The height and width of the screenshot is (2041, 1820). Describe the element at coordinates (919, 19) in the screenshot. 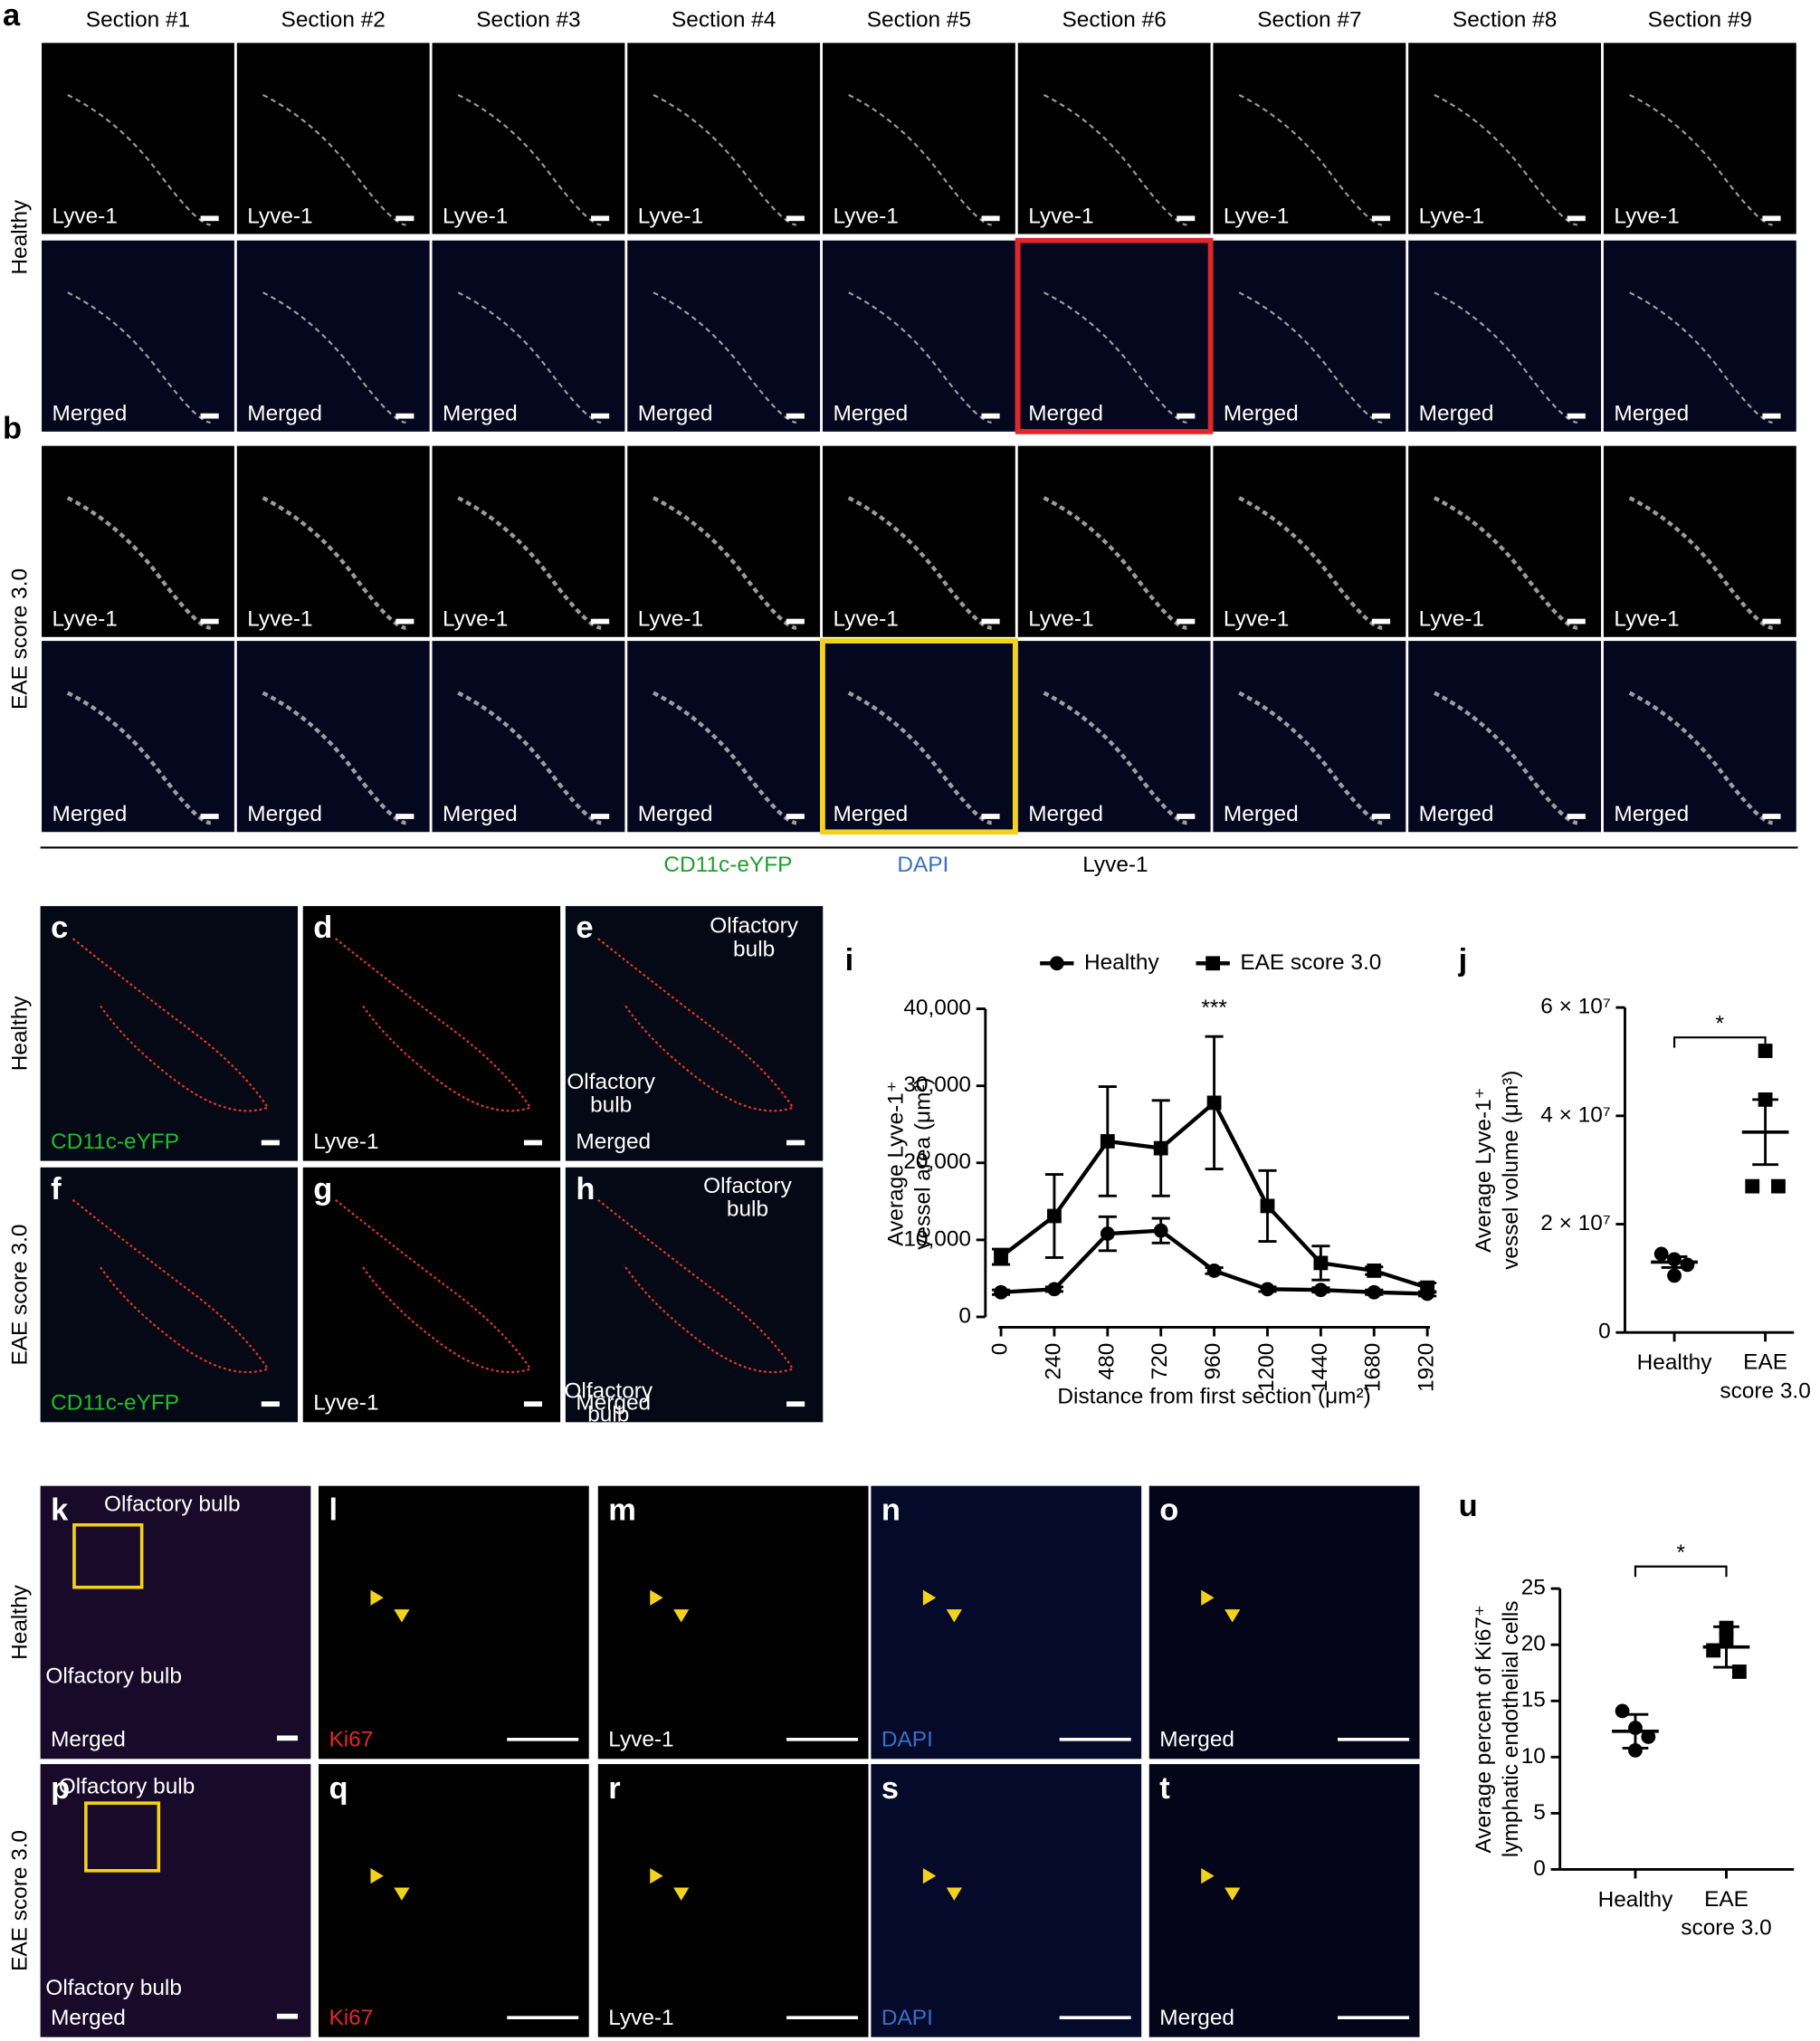

I see `section-header: Section #5` at that location.